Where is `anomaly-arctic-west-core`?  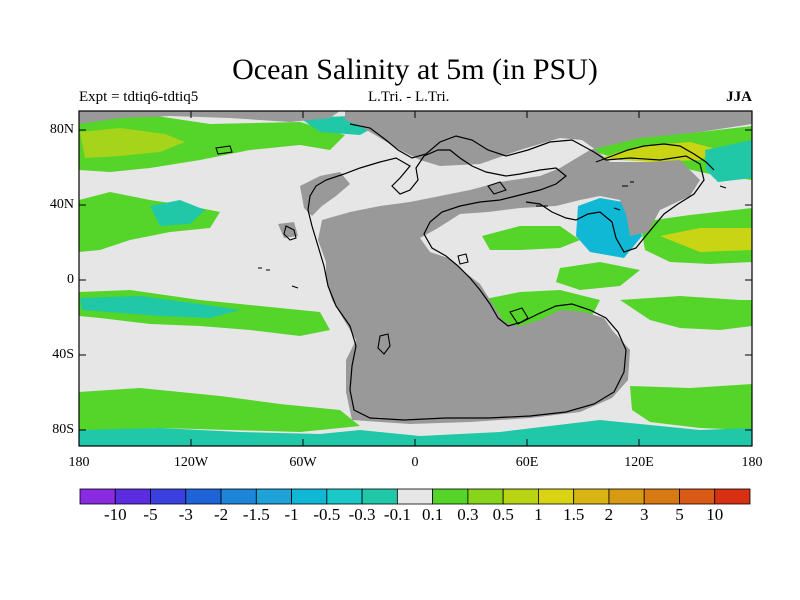 anomaly-arctic-west-core is located at coordinates (132, 143).